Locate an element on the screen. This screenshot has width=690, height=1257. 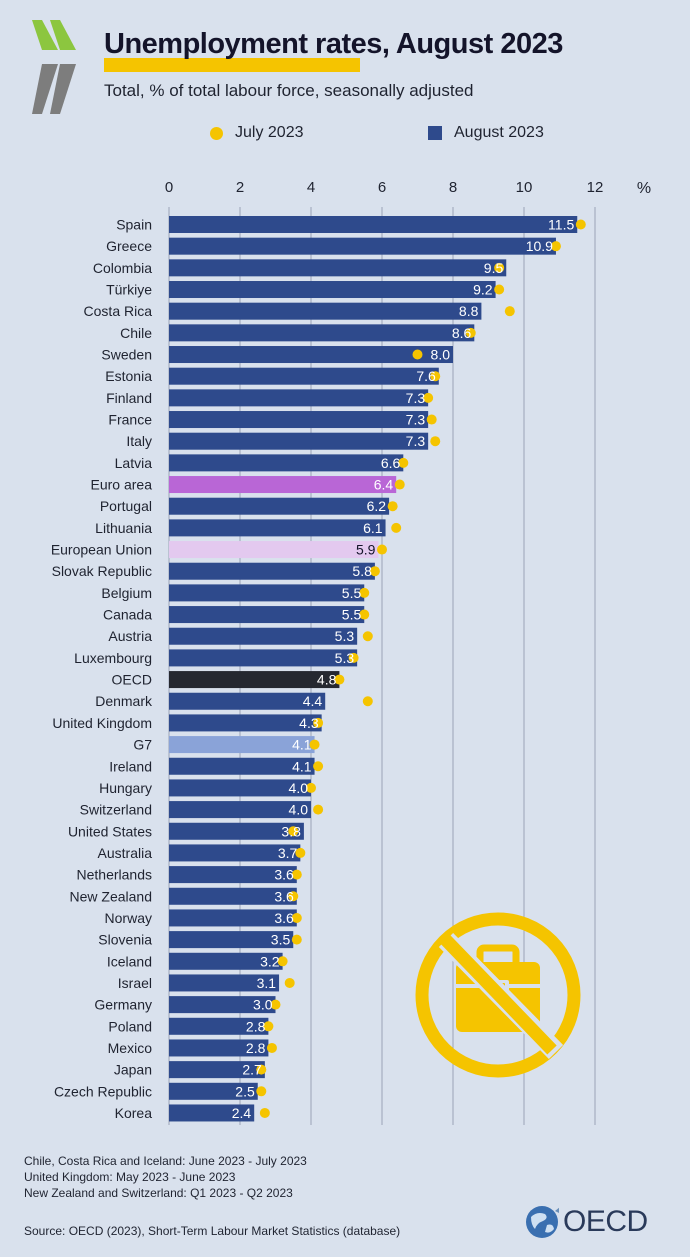
category-label: Chile is located at coordinates (136, 333).